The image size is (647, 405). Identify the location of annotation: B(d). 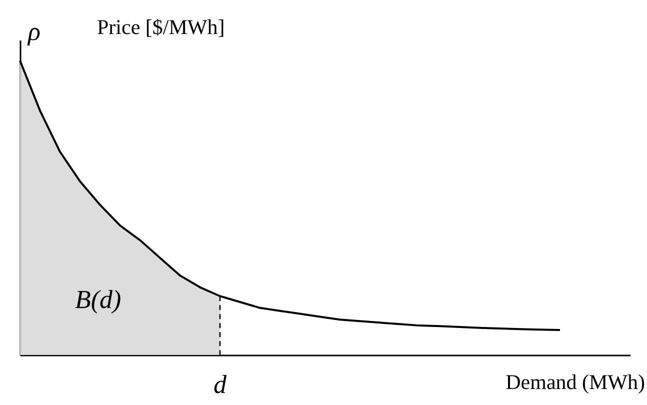
(98, 299).